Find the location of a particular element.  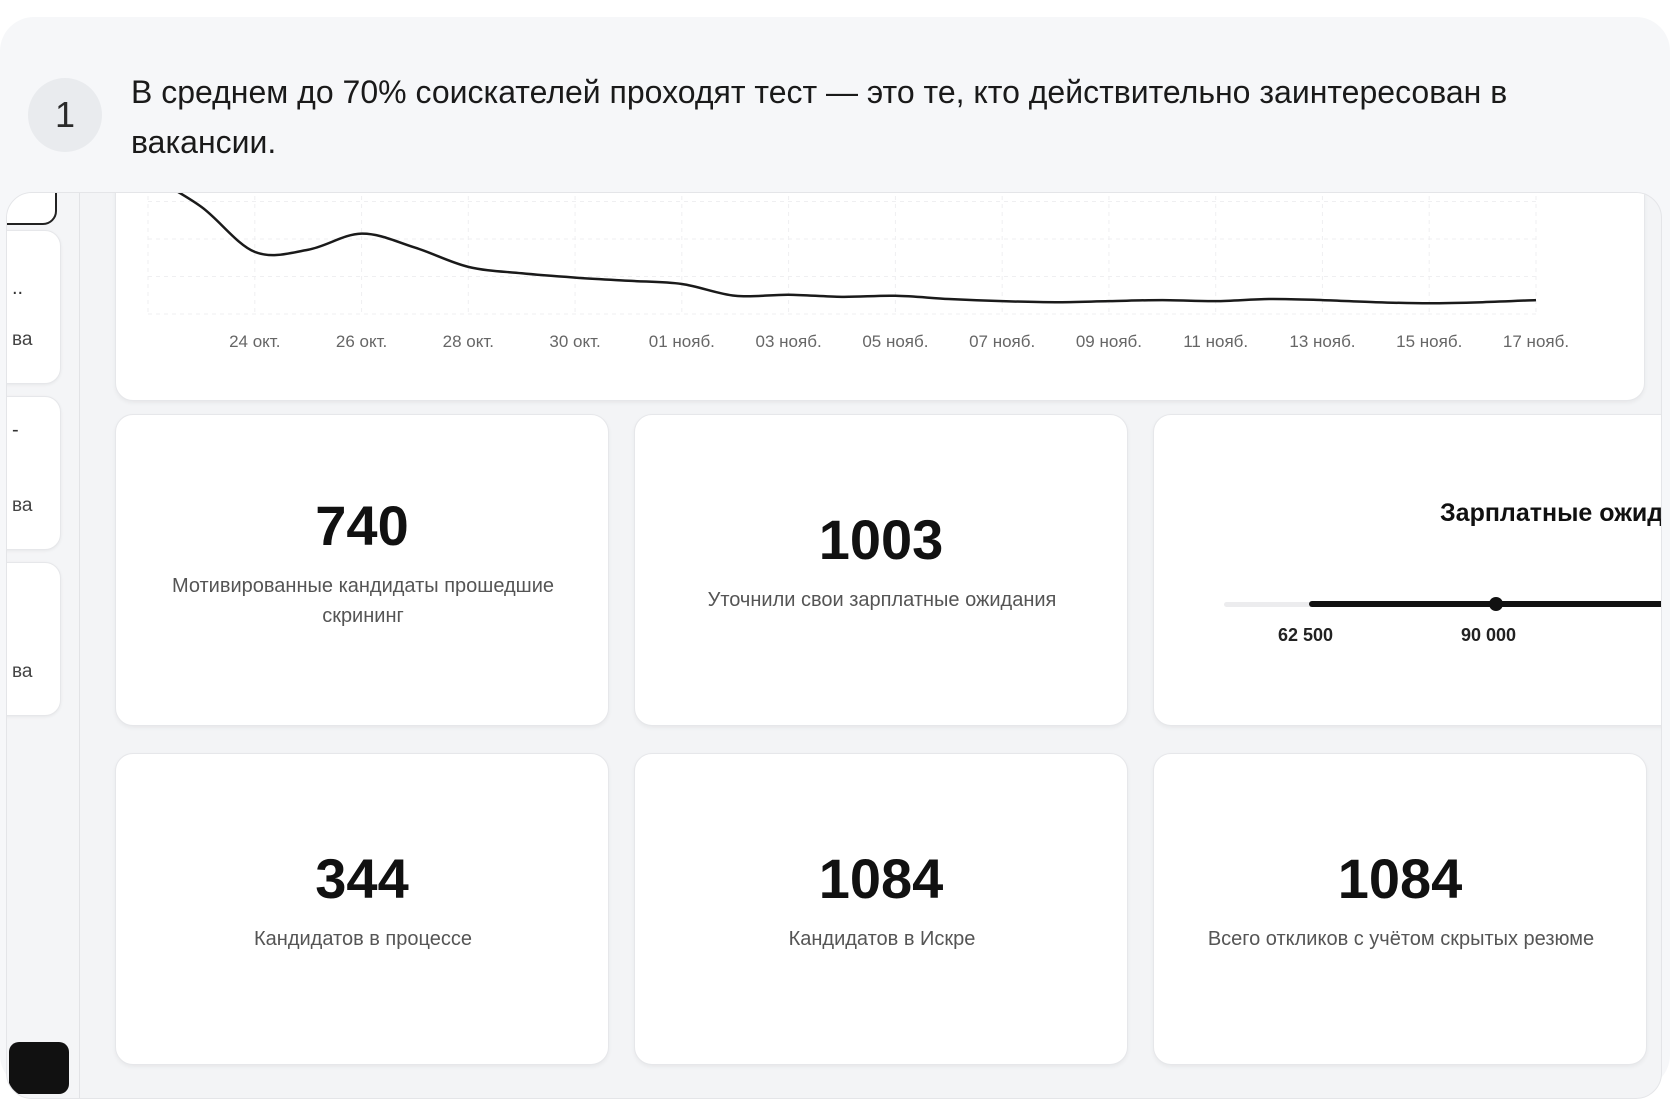

salary-expectations-card: Зарплатные ожида 62 500 90 000 is located at coordinates (1407, 570).